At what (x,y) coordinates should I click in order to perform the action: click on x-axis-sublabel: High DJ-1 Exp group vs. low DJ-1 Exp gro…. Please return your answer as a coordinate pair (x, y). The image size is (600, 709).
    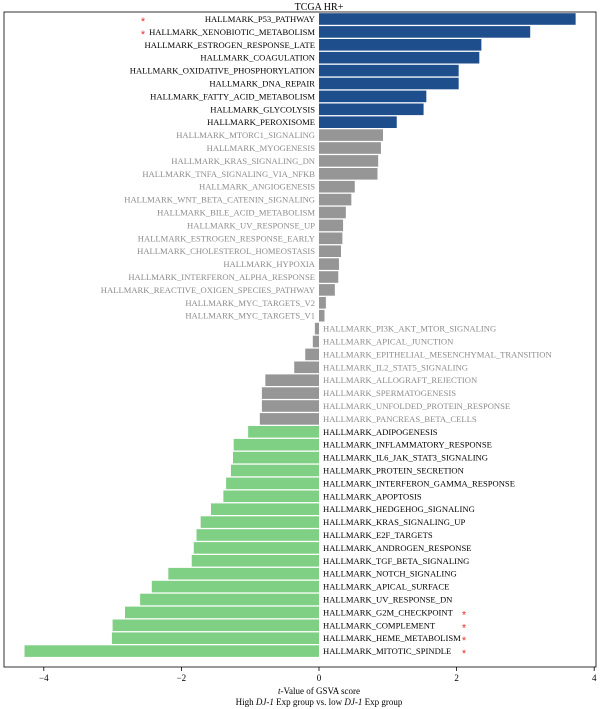
    Looking at the image, I should click on (319, 702).